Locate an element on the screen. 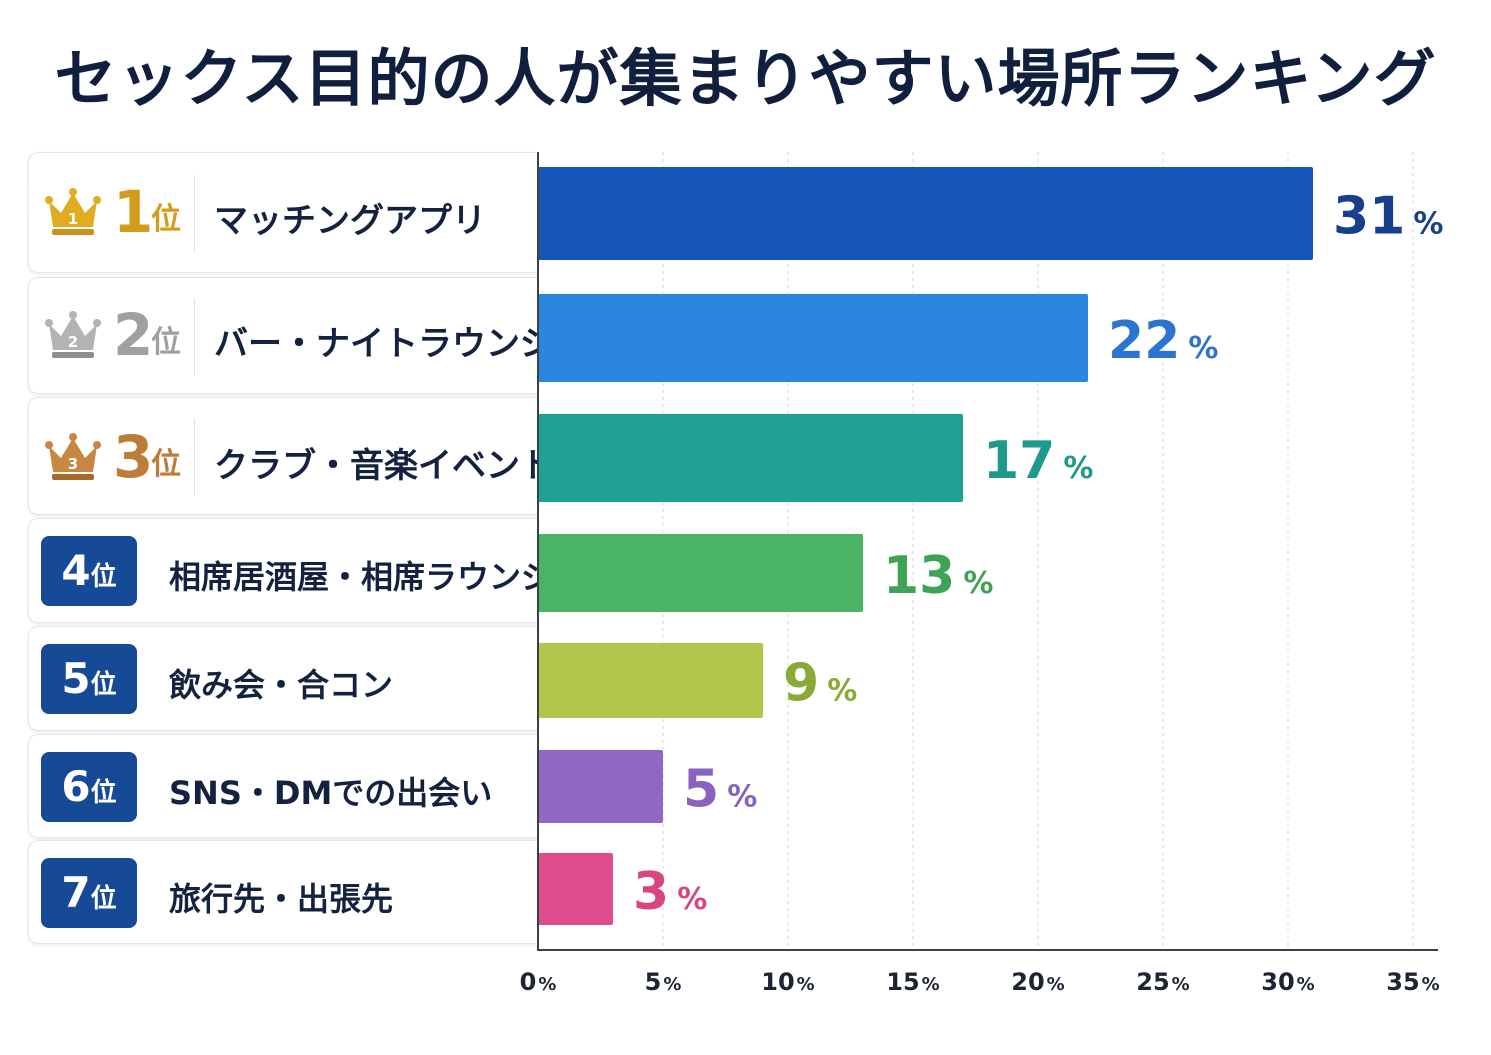 Image resolution: width=1491 pixels, height=1055 pixels. ranking-row-2: 2 2 位 バー・ナイトラウンジ is located at coordinates (291, 335).